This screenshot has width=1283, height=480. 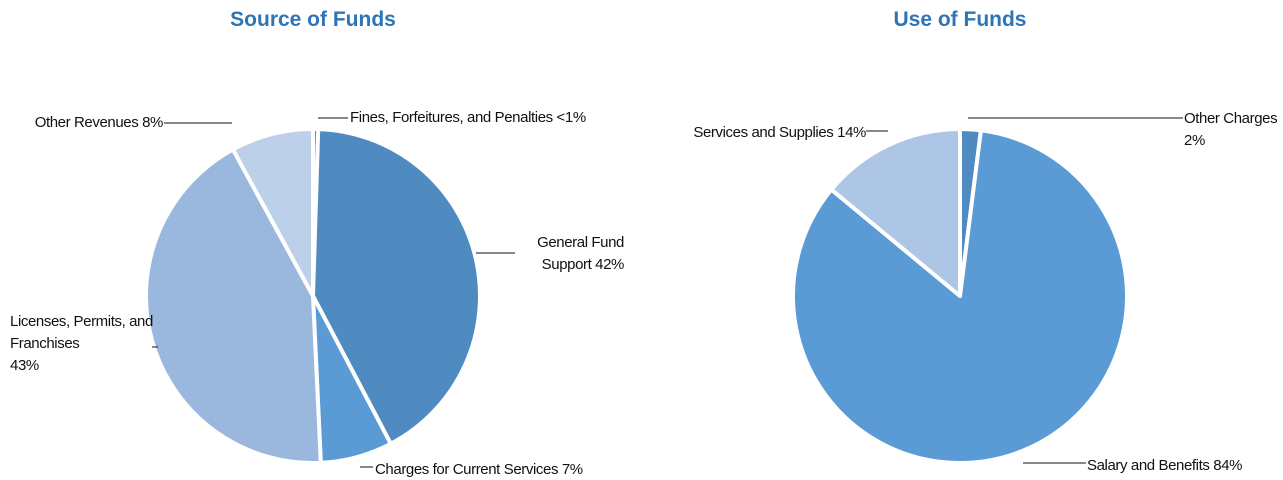 What do you see at coordinates (763, 132) in the screenshot?
I see `category-name: Services and Supplies` at bounding box center [763, 132].